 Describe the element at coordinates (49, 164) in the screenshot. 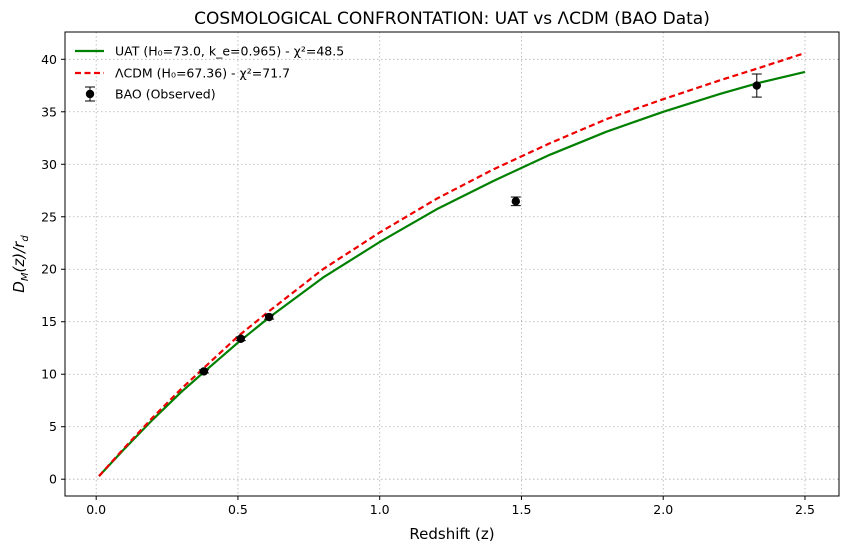

I see `y-tick-label: 30` at that location.